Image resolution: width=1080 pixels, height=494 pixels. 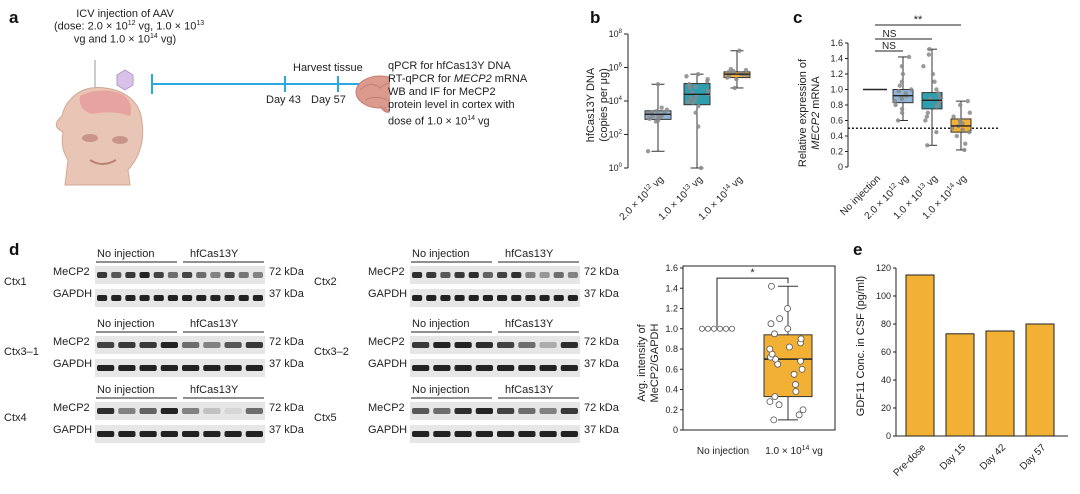 What do you see at coordinates (616, 168) in the screenshot?
I see `b-ytick-label-0: 100` at bounding box center [616, 168].